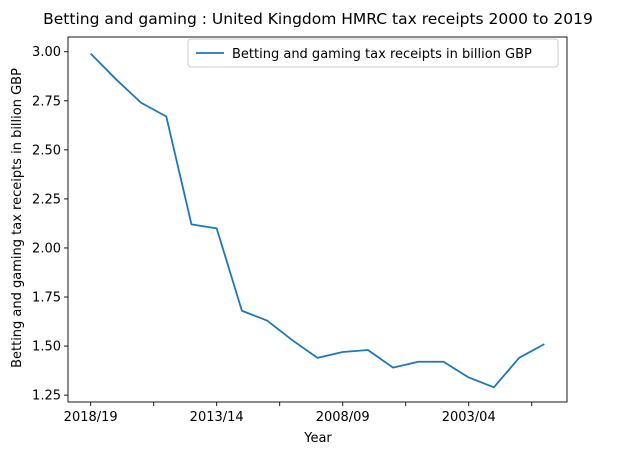  I want to click on x-tick-label: 2013/14, so click(217, 417).